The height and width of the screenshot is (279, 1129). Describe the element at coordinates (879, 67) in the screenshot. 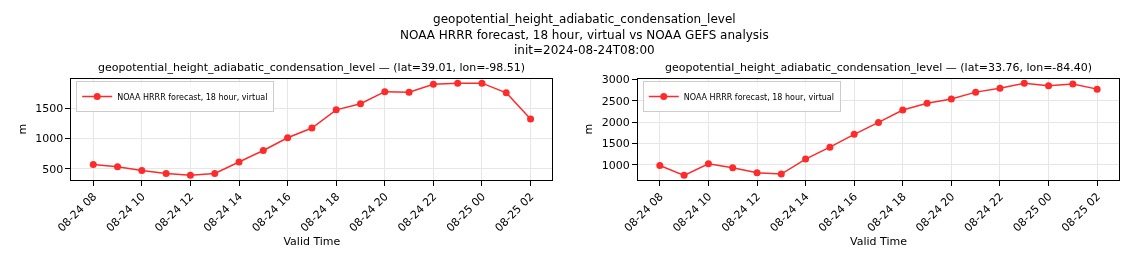

I see `chart-title: geopotential_height_adiabatic_condensation_level — (lat=33.76, lon=-84.40)` at that location.